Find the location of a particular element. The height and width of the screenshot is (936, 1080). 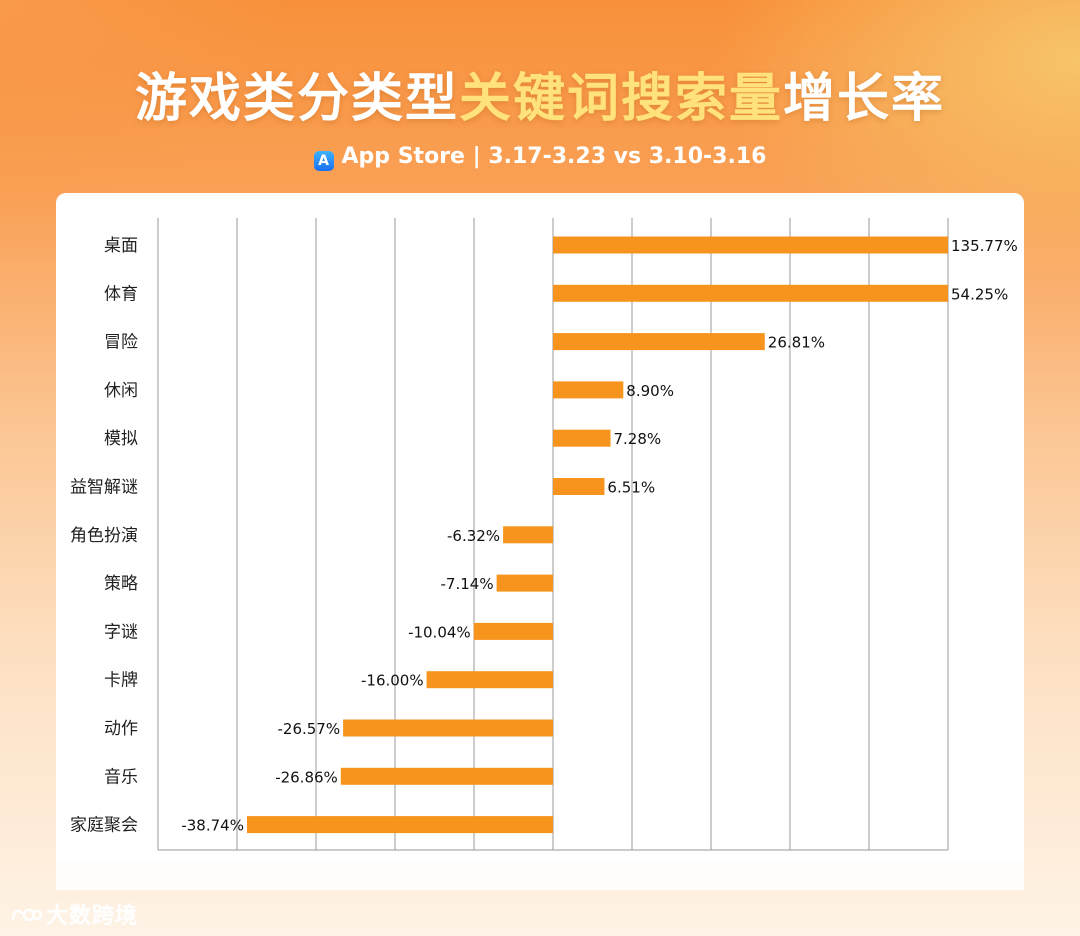

category-label: 策略 is located at coordinates (121, 584).